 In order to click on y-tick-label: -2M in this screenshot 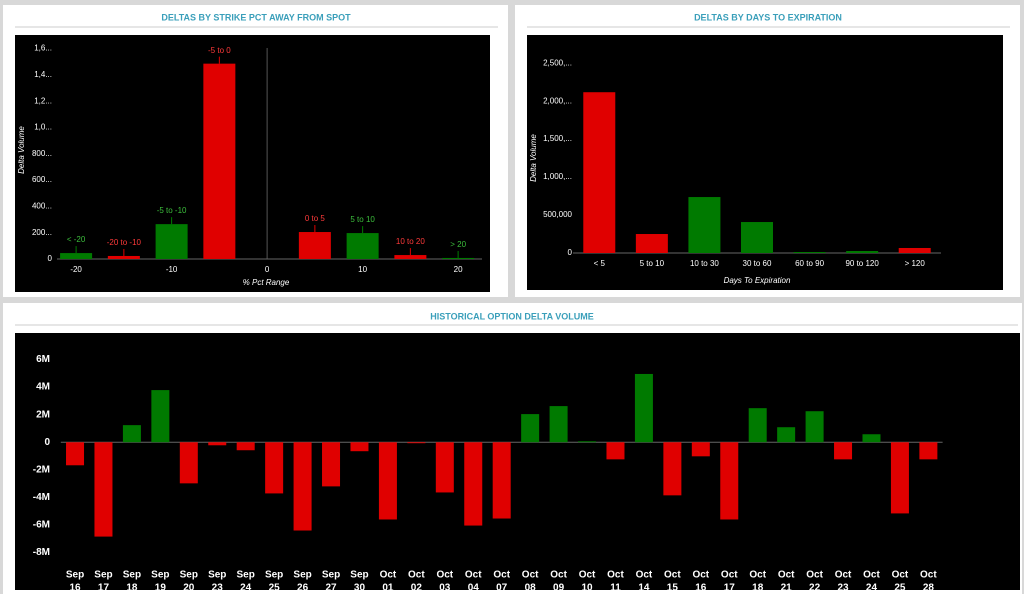, I will do `click(41, 469)`.